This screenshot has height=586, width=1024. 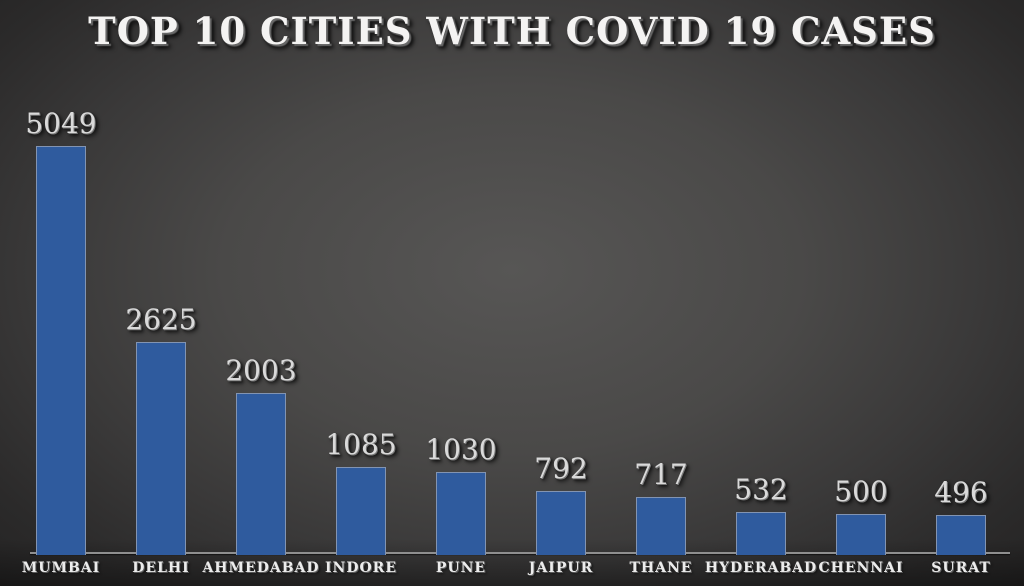 I want to click on bar-value-label: 532, so click(x=761, y=489).